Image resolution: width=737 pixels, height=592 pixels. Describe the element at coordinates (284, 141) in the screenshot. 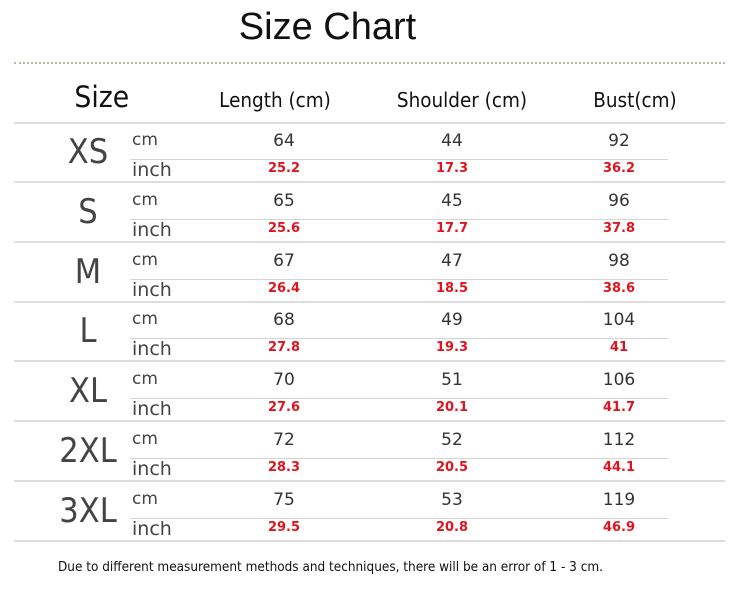

I see `length-cm-value: 64` at that location.